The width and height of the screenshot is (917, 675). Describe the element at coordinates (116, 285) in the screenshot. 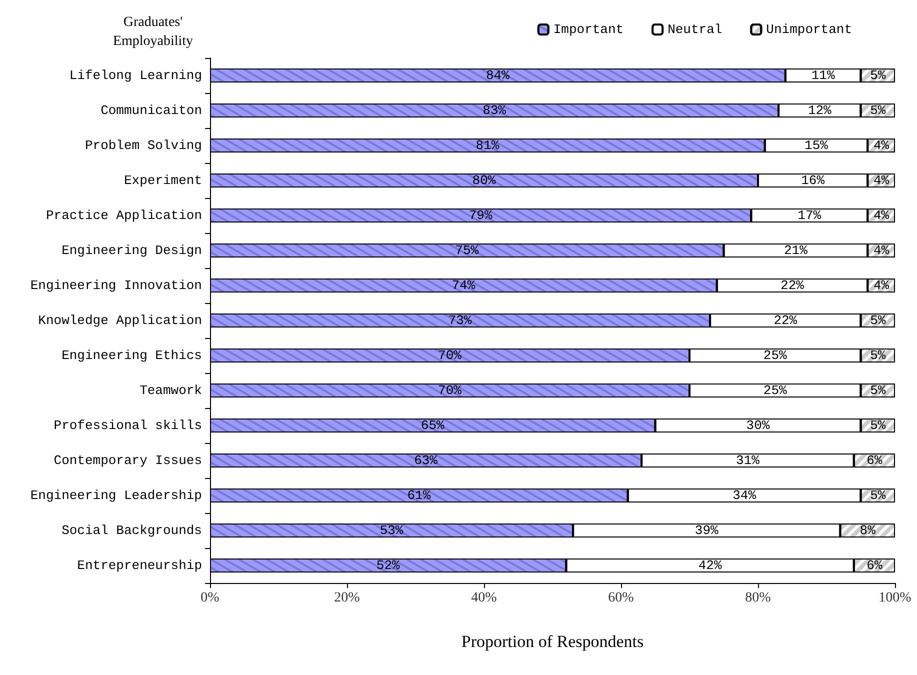

I see `y-tick-label: Engineering Innovation` at that location.